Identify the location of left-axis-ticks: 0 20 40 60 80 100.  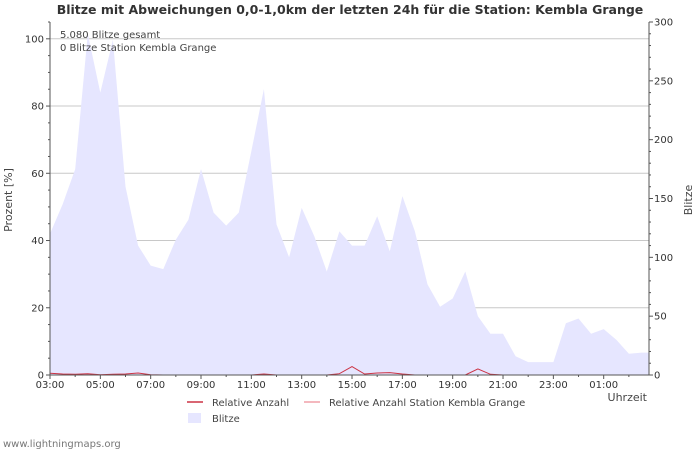
(37, 201).